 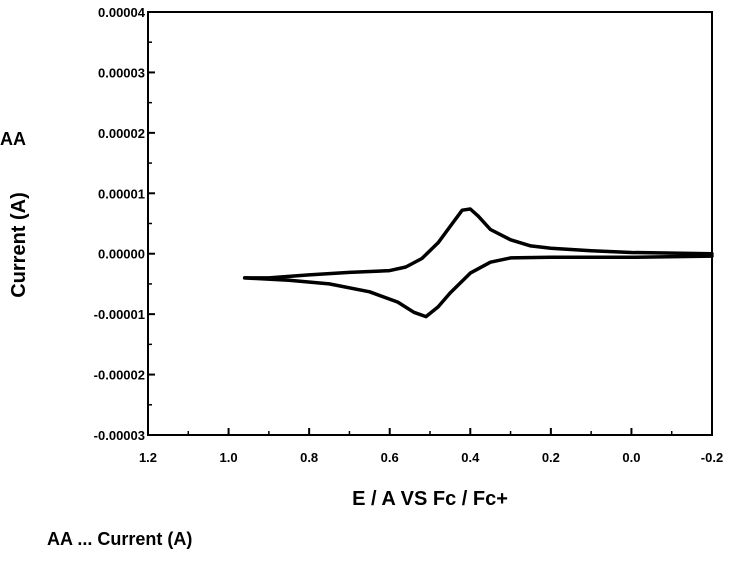 What do you see at coordinates (431, 446) in the screenshot?
I see `x-axis: 1.2 1.0 0.8 0.6 0.4 0.2 0.0 -0.2` at bounding box center [431, 446].